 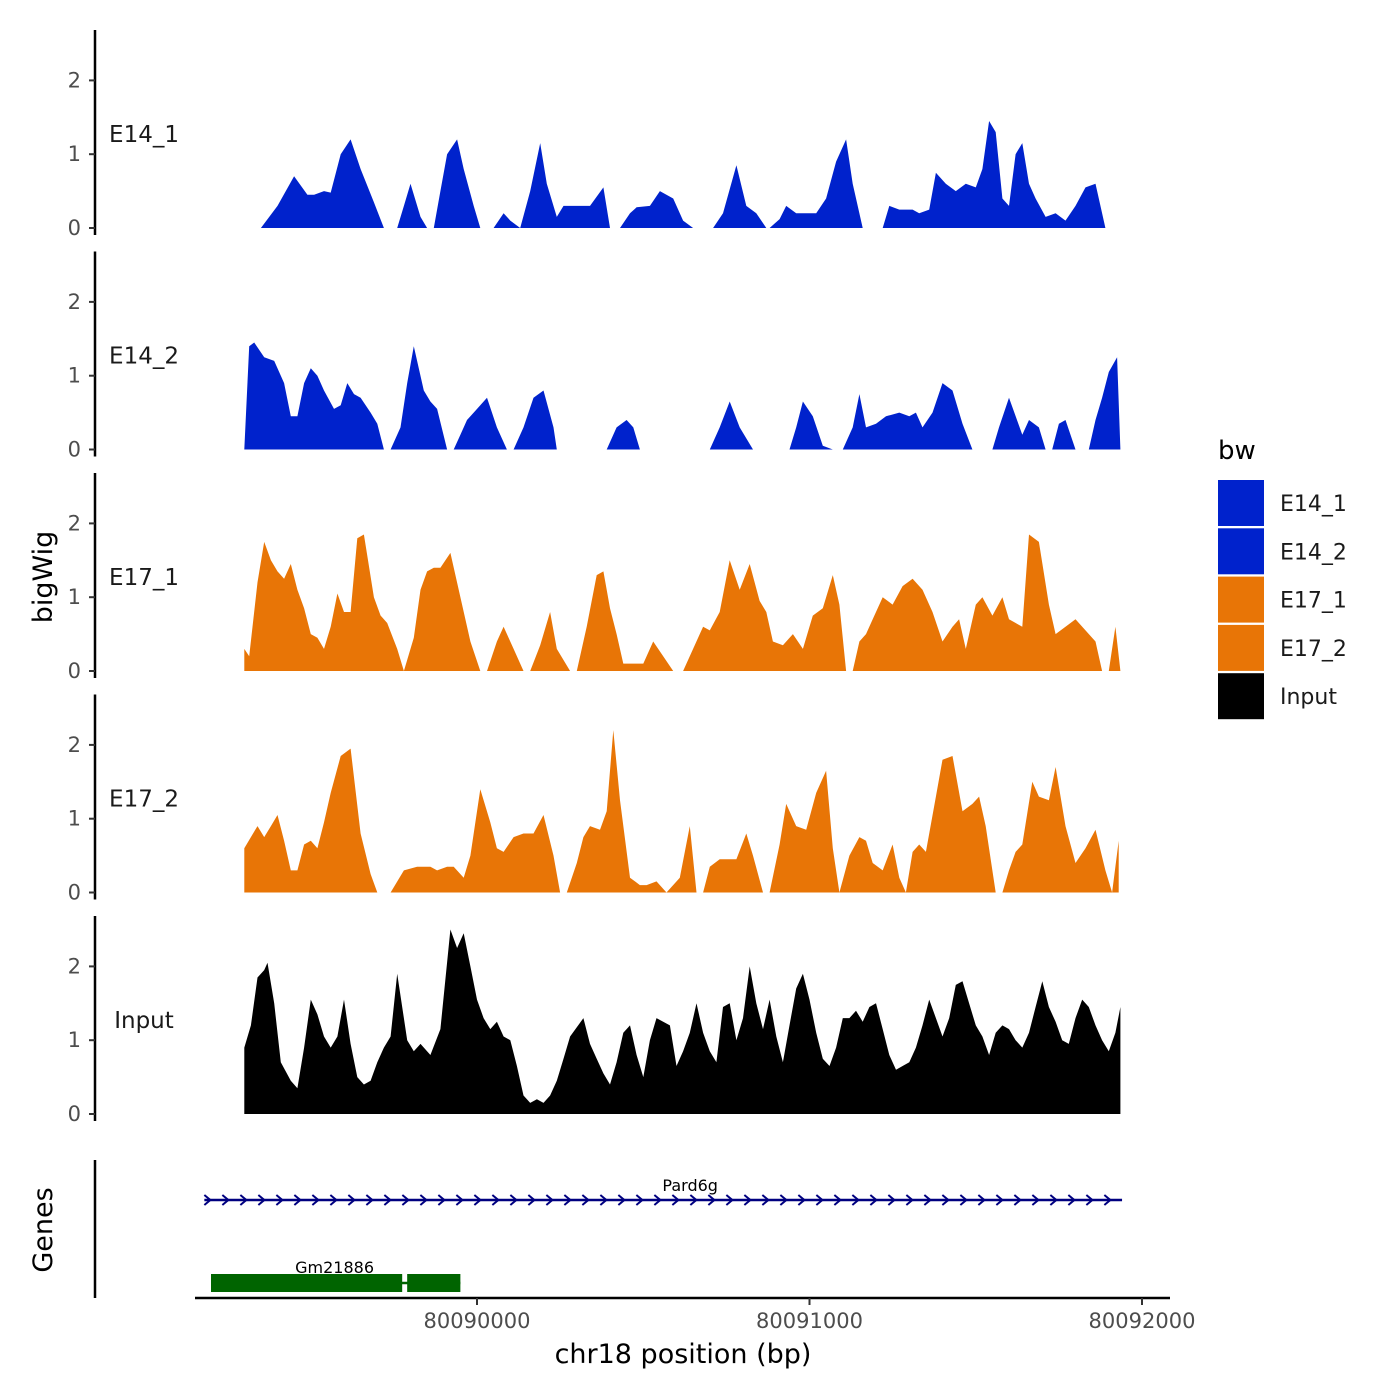 I want to click on x-axis: 80090000 80091000 80092000, so click(x=695, y=1314).